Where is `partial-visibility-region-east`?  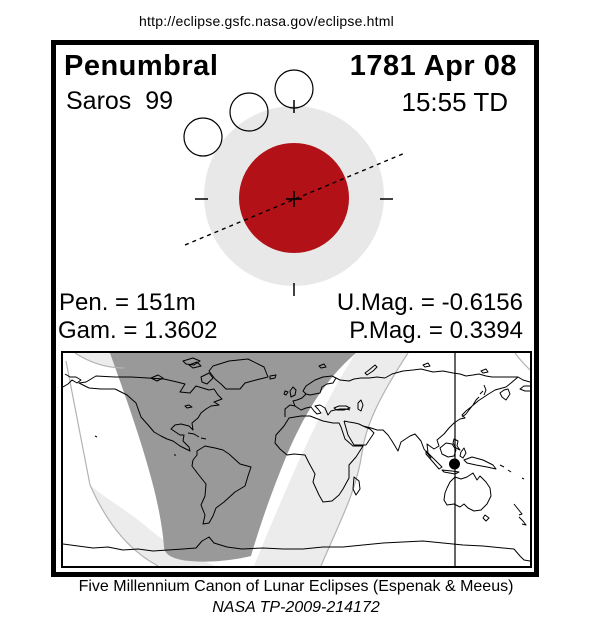 partial-visibility-region-east is located at coordinates (331, 459).